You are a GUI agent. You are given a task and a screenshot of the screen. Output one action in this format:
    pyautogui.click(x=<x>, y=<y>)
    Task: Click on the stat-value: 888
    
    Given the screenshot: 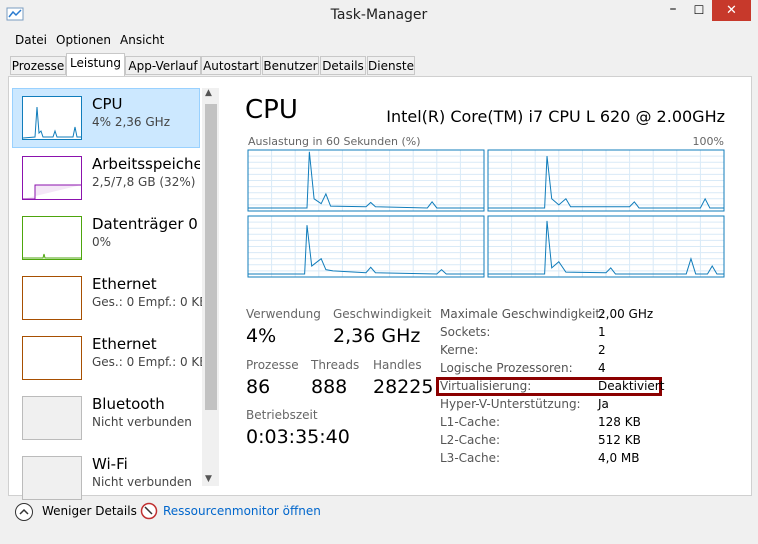 What is the action you would take?
    pyautogui.click(x=329, y=387)
    